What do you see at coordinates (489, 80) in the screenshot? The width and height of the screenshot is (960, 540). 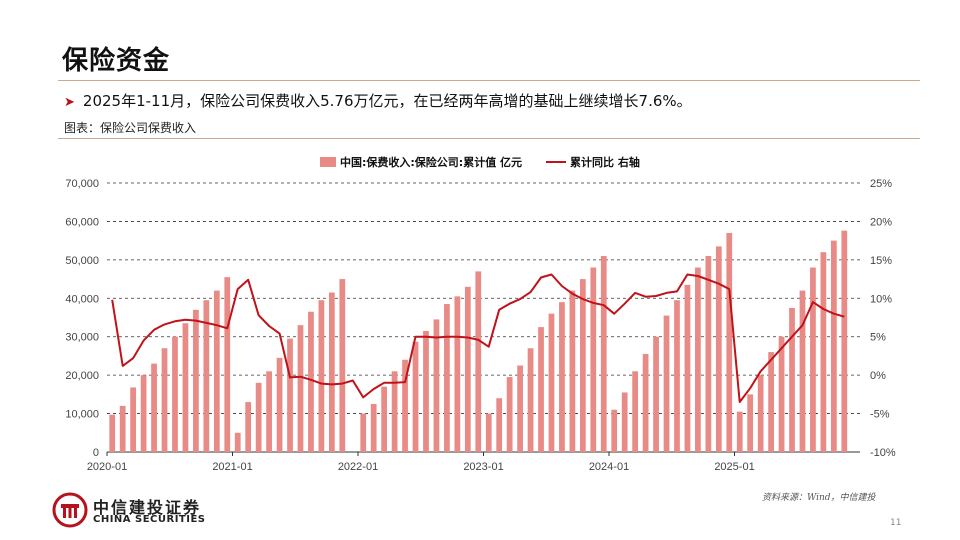 I see `title-divider` at bounding box center [489, 80].